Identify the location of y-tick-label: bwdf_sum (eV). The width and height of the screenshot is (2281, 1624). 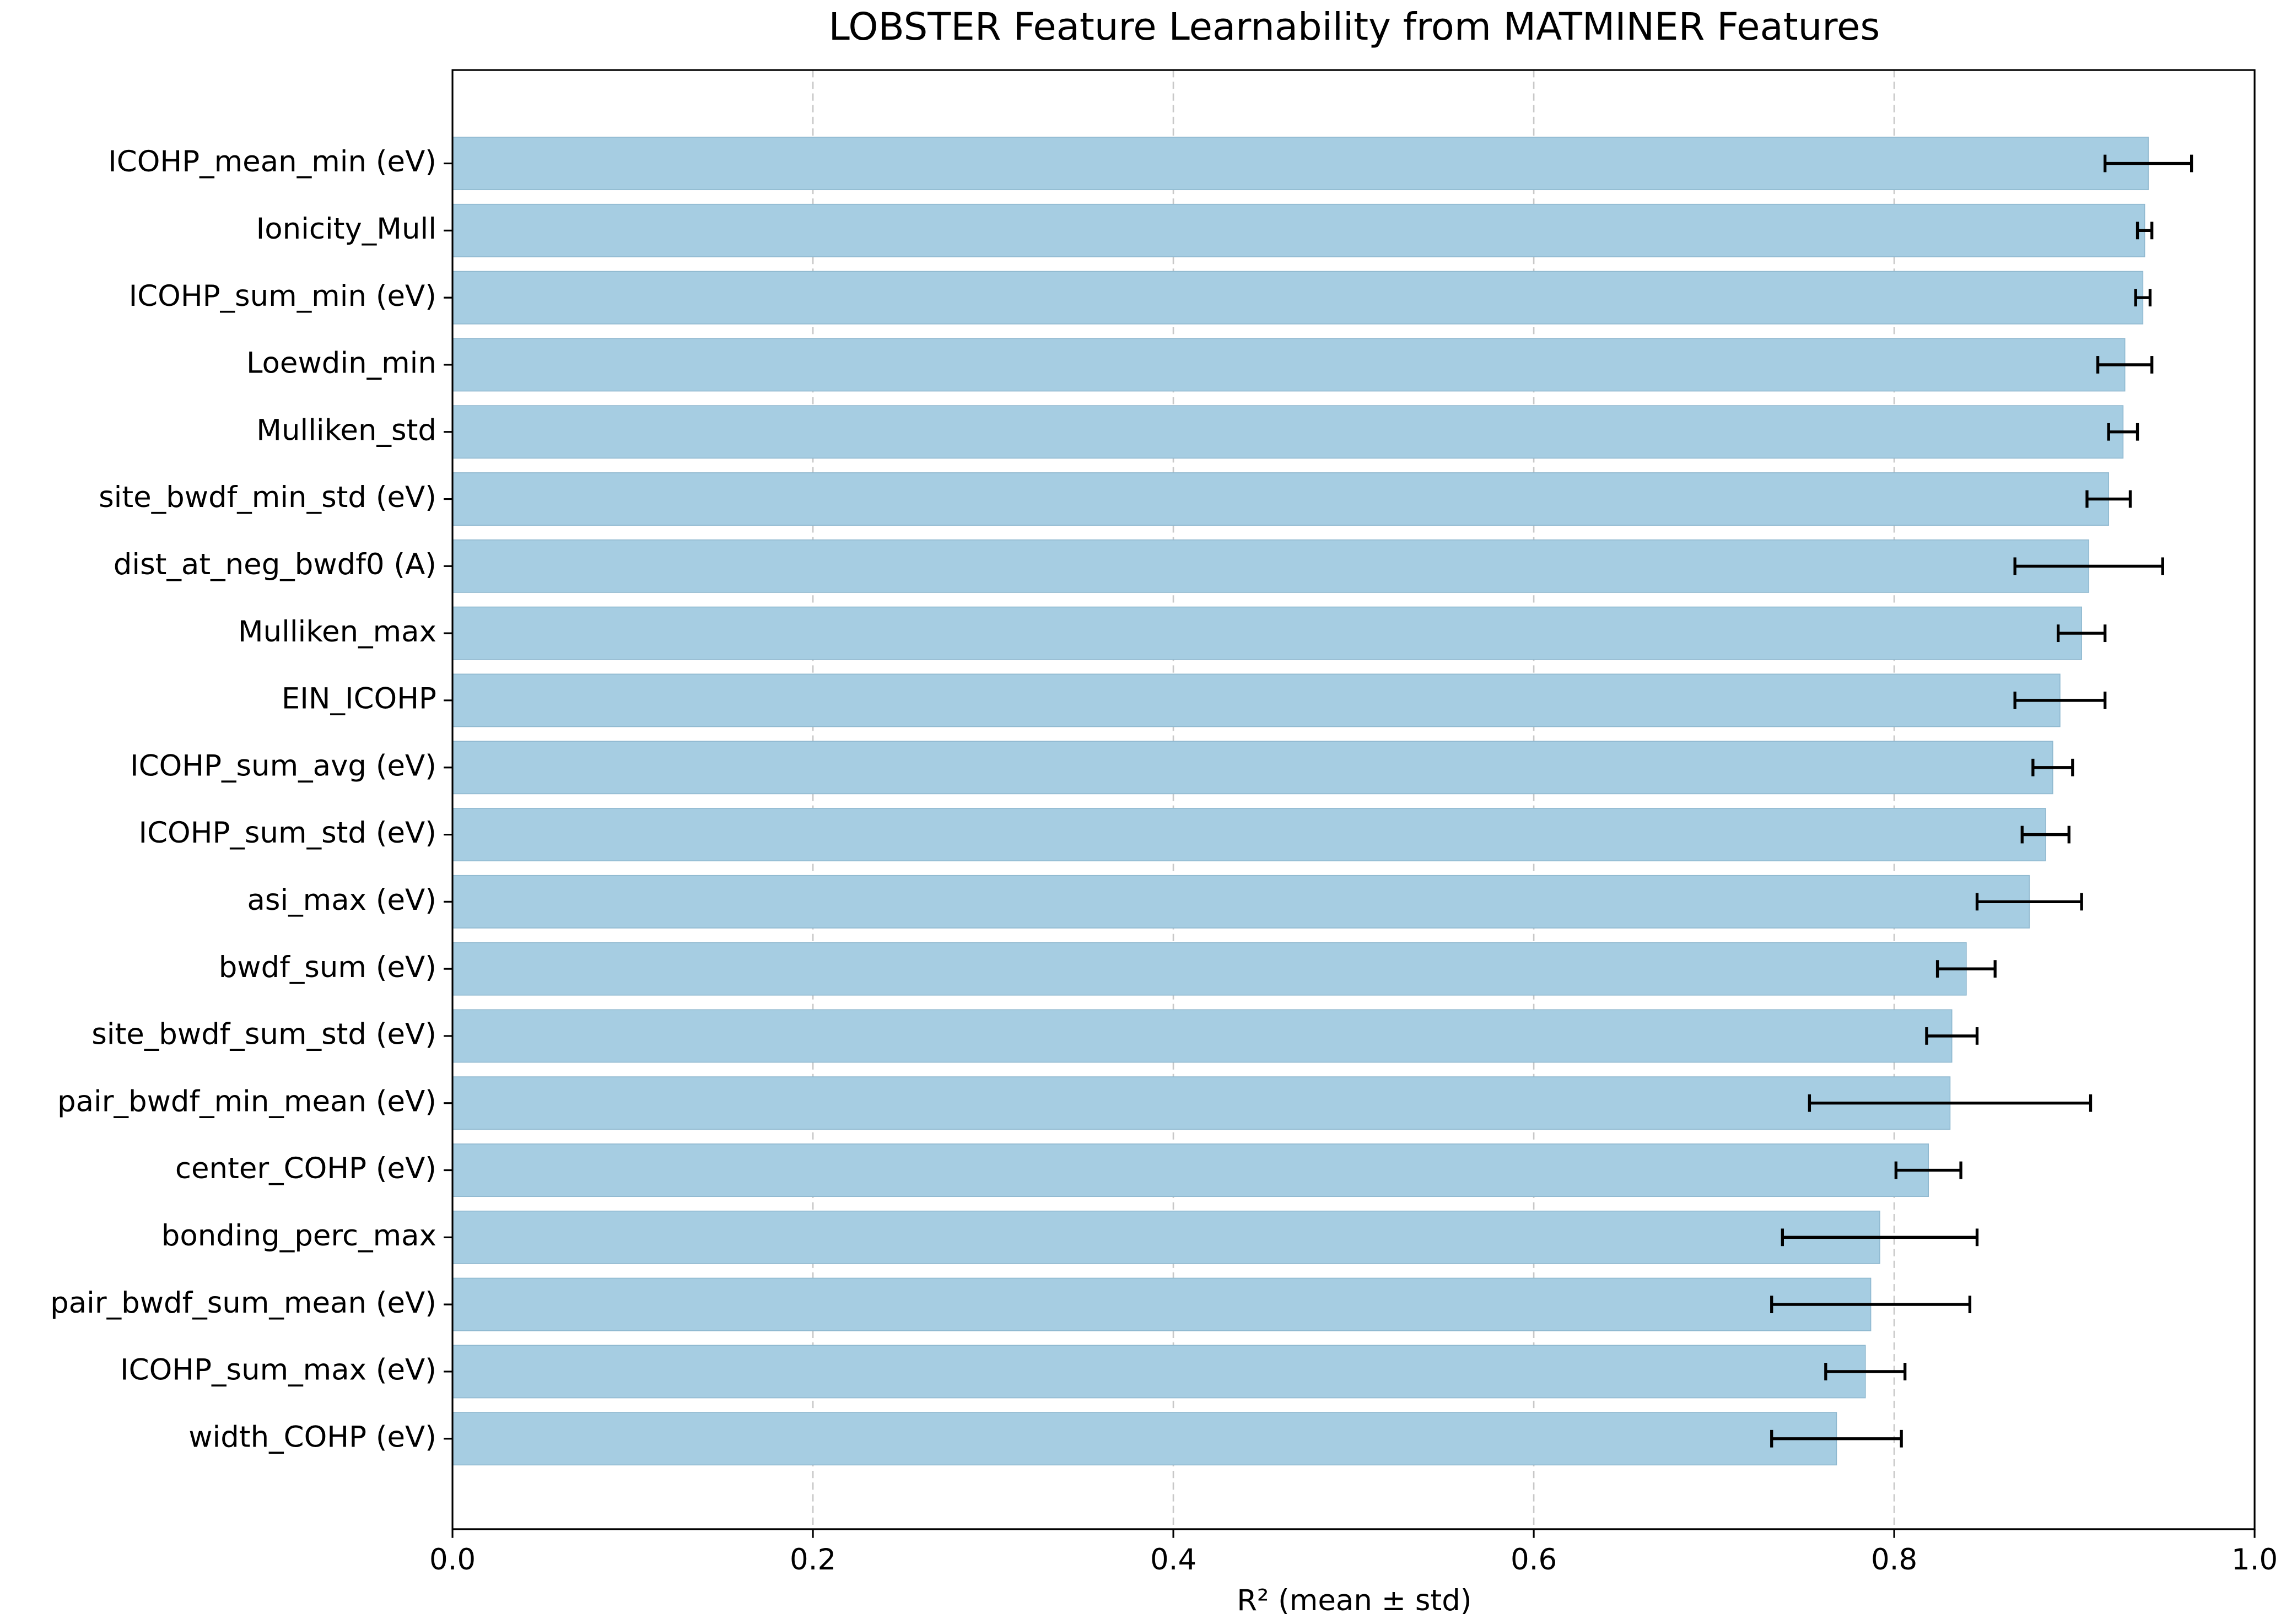
(328, 967).